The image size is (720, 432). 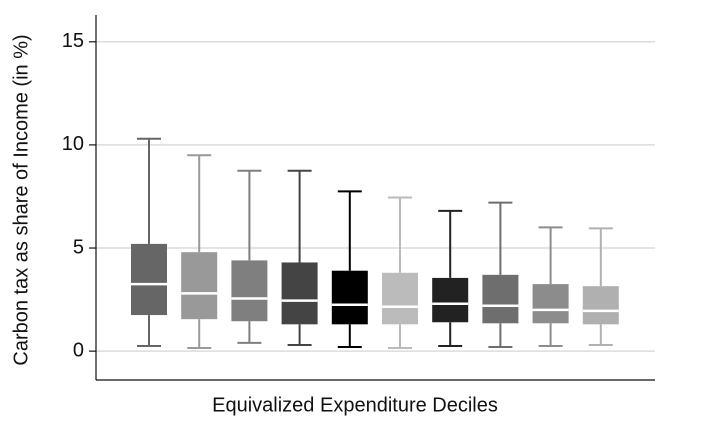 What do you see at coordinates (73, 41) in the screenshot?
I see `y-tick-label: 15` at bounding box center [73, 41].